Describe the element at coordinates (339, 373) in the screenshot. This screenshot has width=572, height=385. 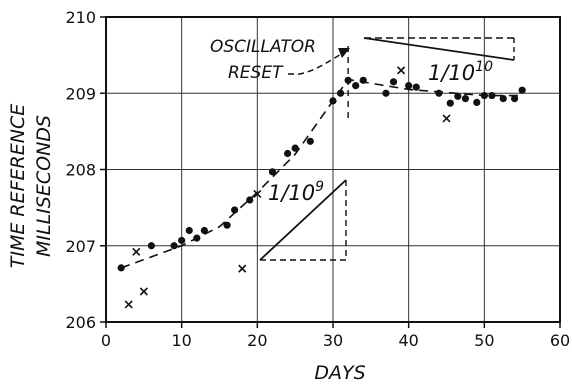
I see `x-axis-label: DAYS` at that location.